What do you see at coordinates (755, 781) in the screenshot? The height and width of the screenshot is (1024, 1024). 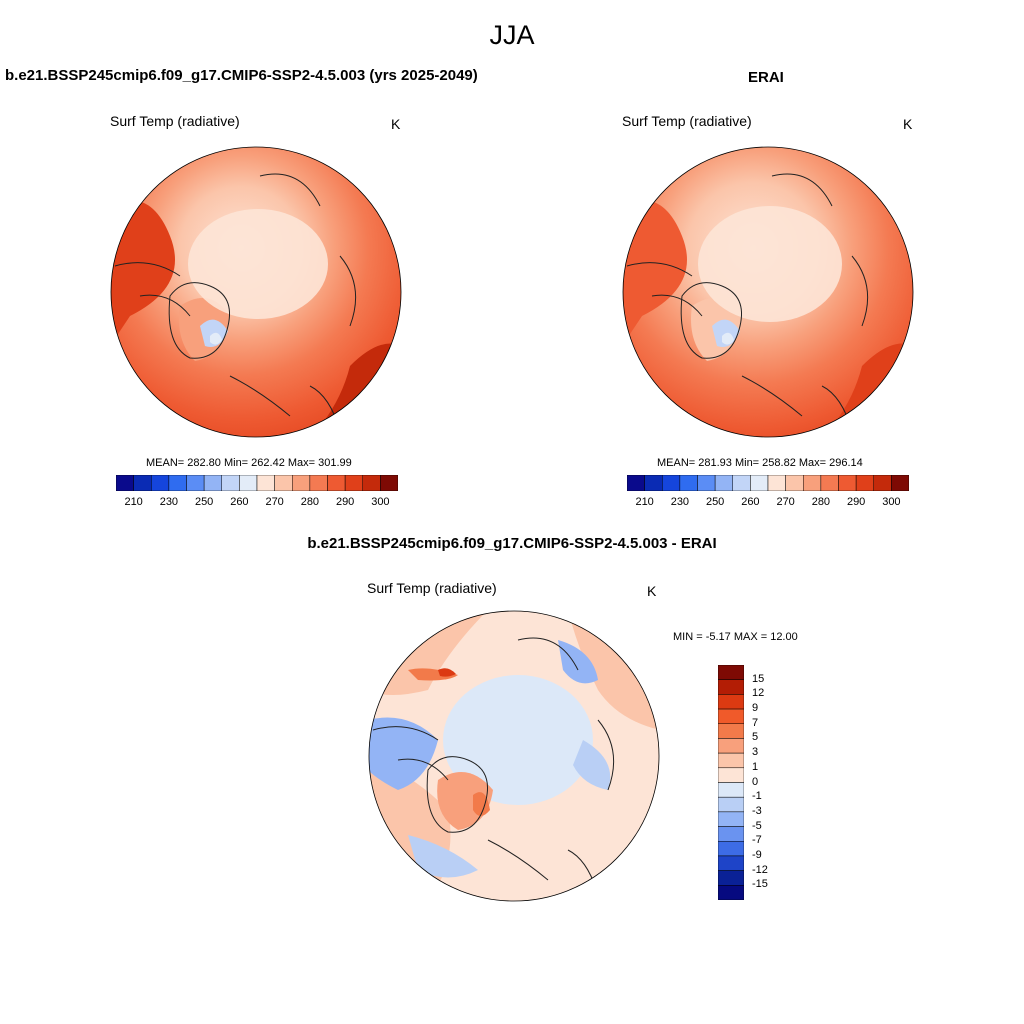 I see `colorbar-tick-label: 0` at bounding box center [755, 781].